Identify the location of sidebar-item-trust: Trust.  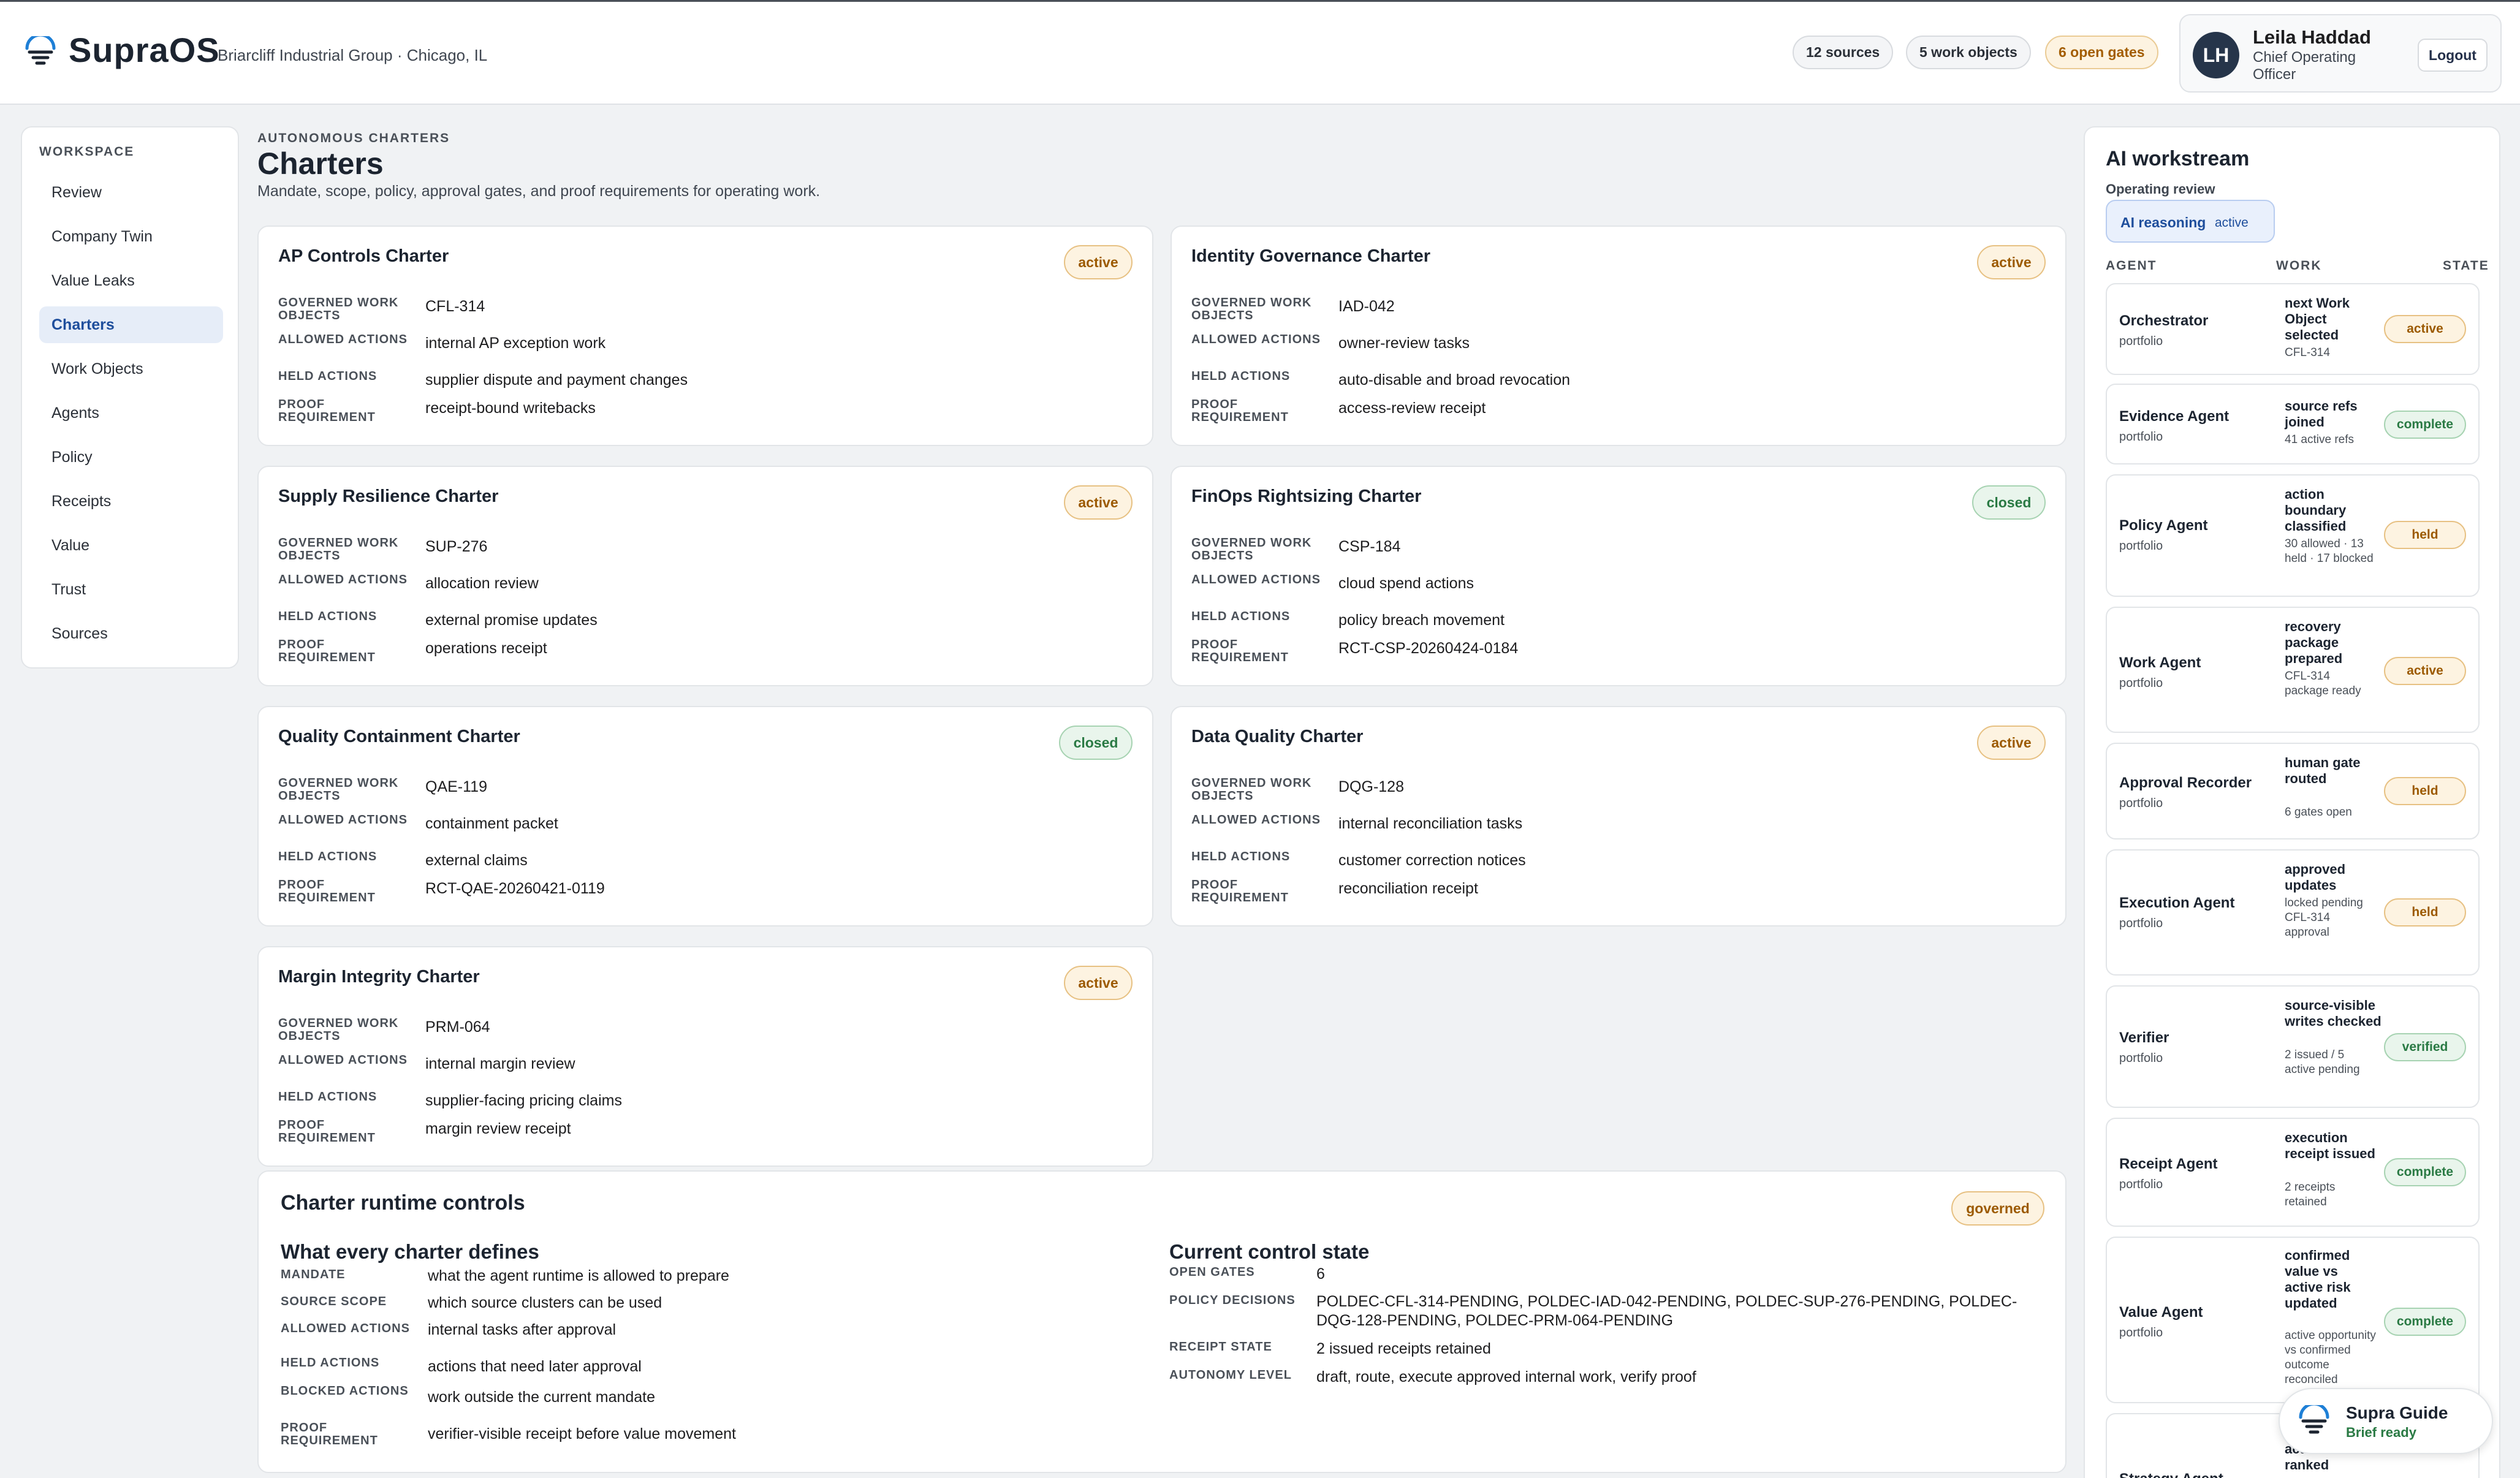
(68, 589).